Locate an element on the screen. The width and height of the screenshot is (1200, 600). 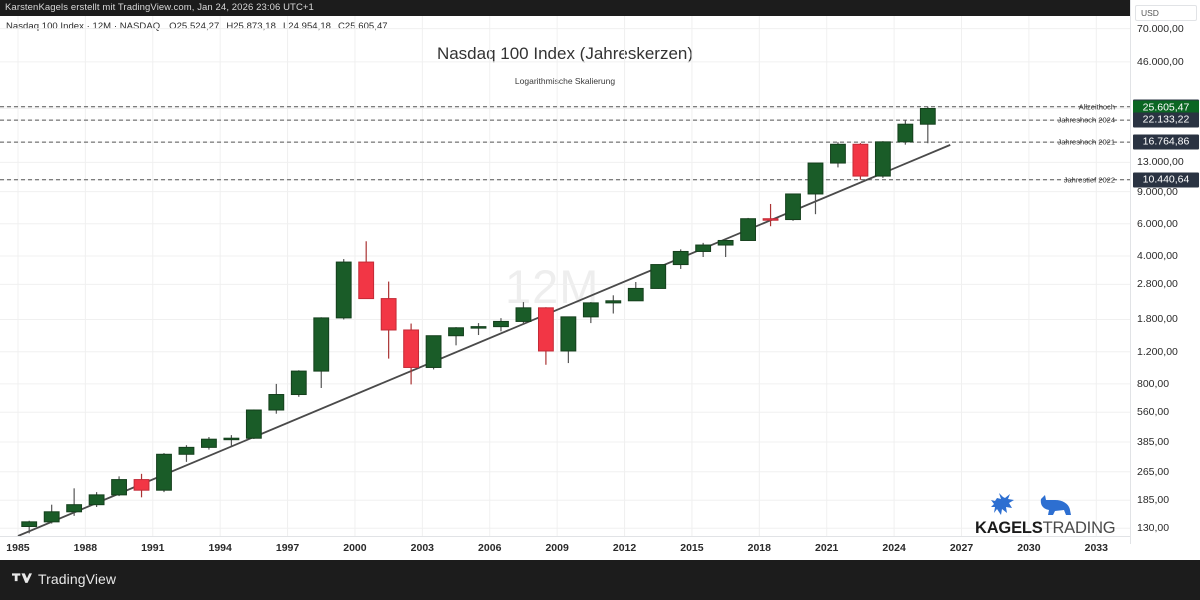
price-badge: 16.764,86 is located at coordinates (1166, 142).